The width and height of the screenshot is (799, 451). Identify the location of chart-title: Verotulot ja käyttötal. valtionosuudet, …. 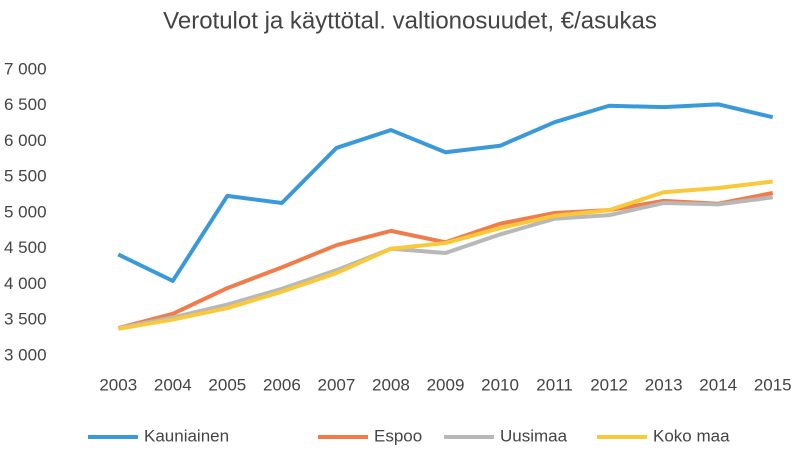
(410, 20).